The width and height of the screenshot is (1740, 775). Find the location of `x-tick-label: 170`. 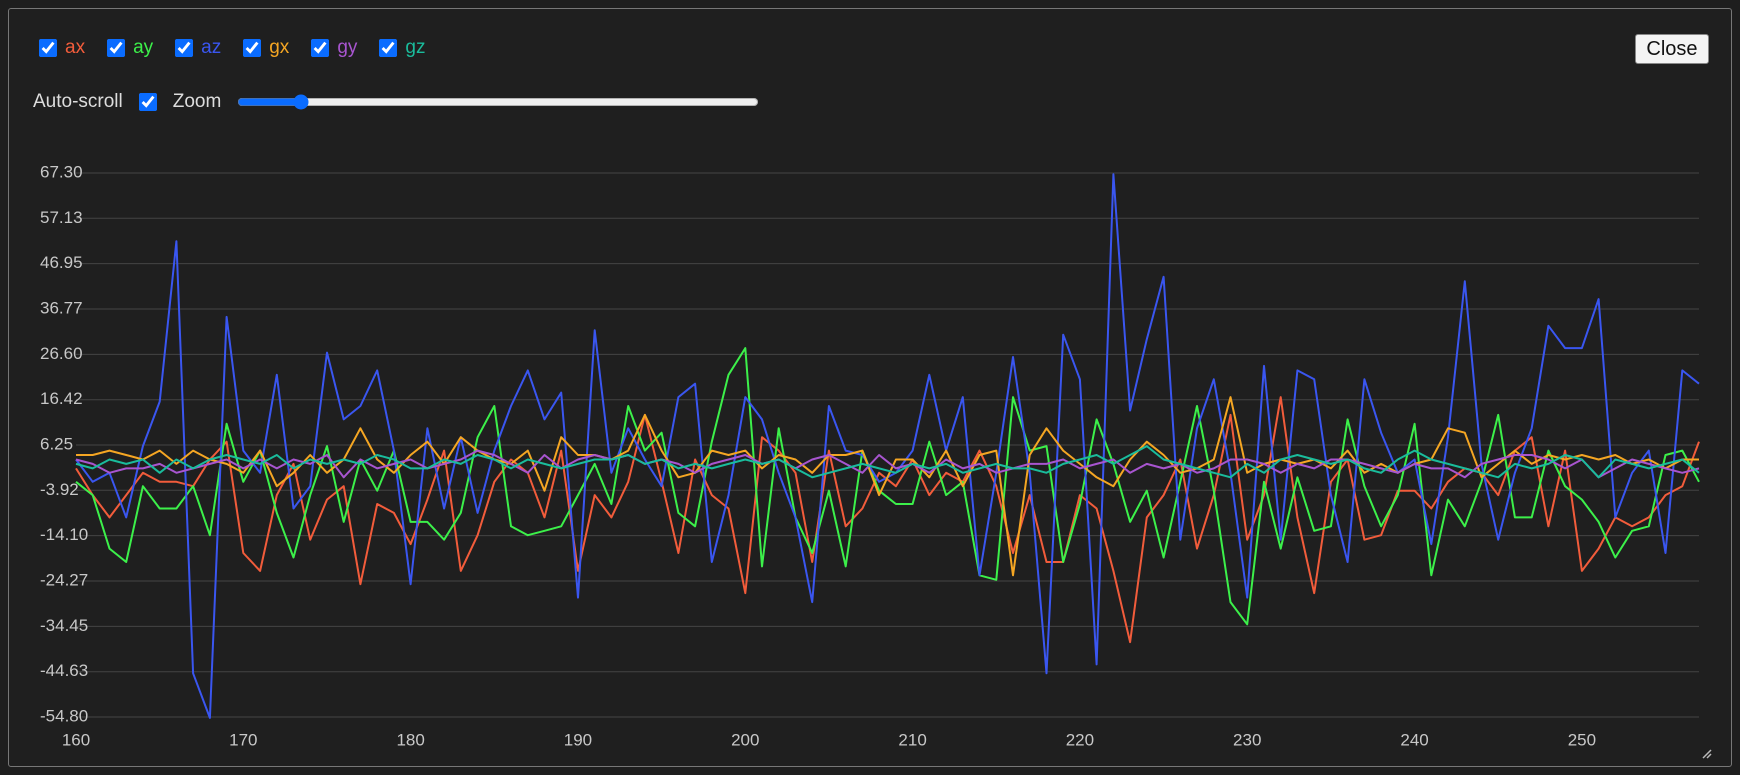

x-tick-label: 170 is located at coordinates (243, 739).